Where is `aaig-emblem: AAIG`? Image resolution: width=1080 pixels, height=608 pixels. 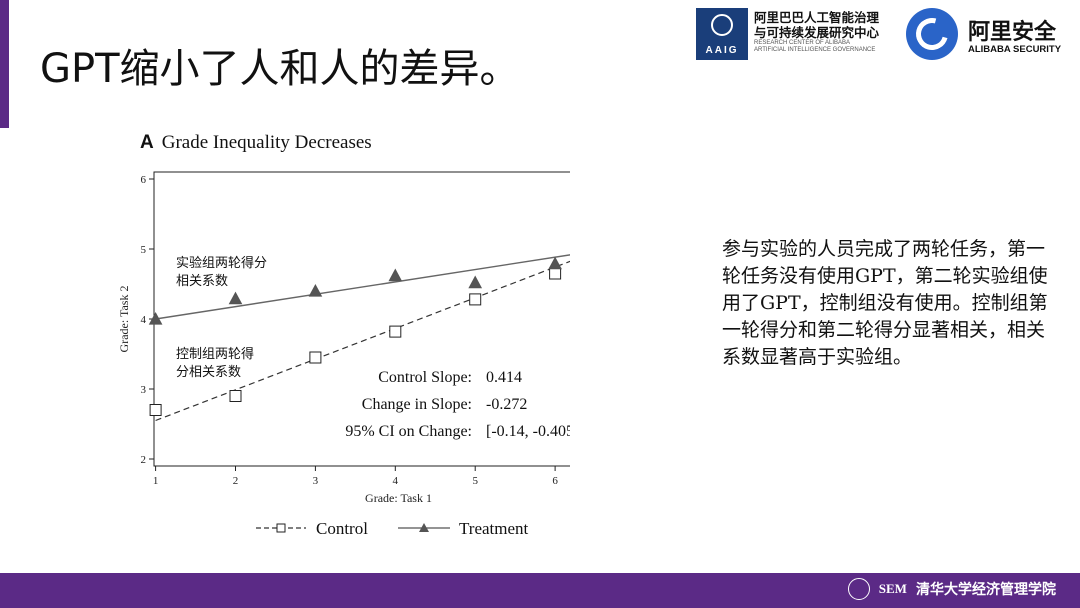
aaig-emblem: AAIG is located at coordinates (722, 34).